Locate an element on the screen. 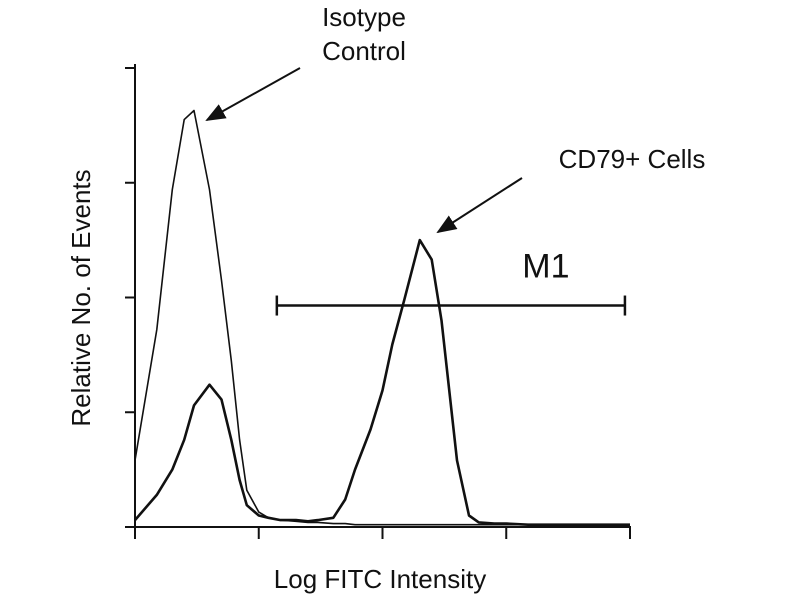 Image resolution: width=800 pixels, height=605 pixels. x-axis-label: Log FITC Intensity is located at coordinates (380, 579).